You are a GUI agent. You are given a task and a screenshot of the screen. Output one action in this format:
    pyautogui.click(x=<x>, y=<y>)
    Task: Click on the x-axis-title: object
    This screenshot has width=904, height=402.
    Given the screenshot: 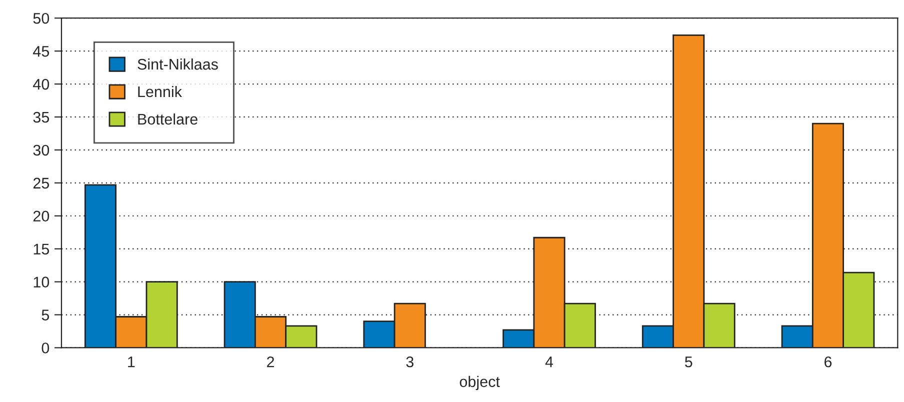 What is the action you would take?
    pyautogui.click(x=480, y=383)
    